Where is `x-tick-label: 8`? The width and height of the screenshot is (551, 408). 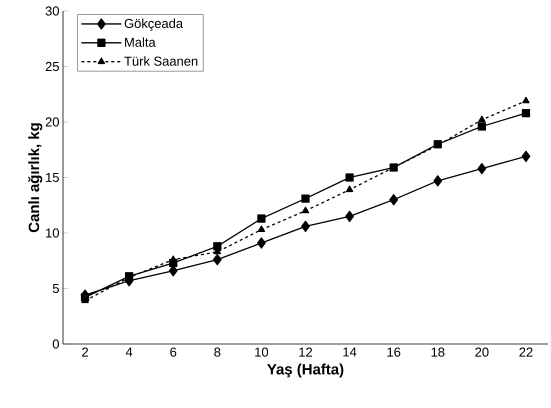 x-tick-label: 8 is located at coordinates (217, 352).